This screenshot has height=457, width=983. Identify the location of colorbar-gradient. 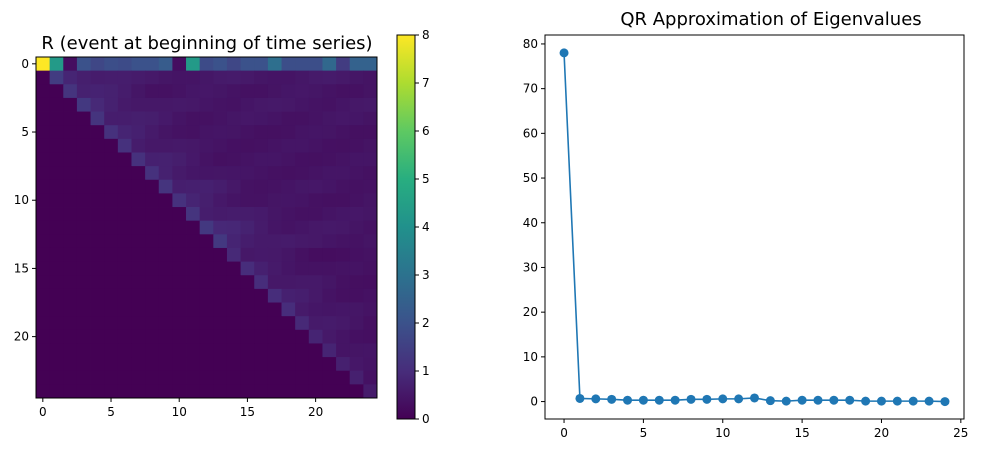
(406, 227).